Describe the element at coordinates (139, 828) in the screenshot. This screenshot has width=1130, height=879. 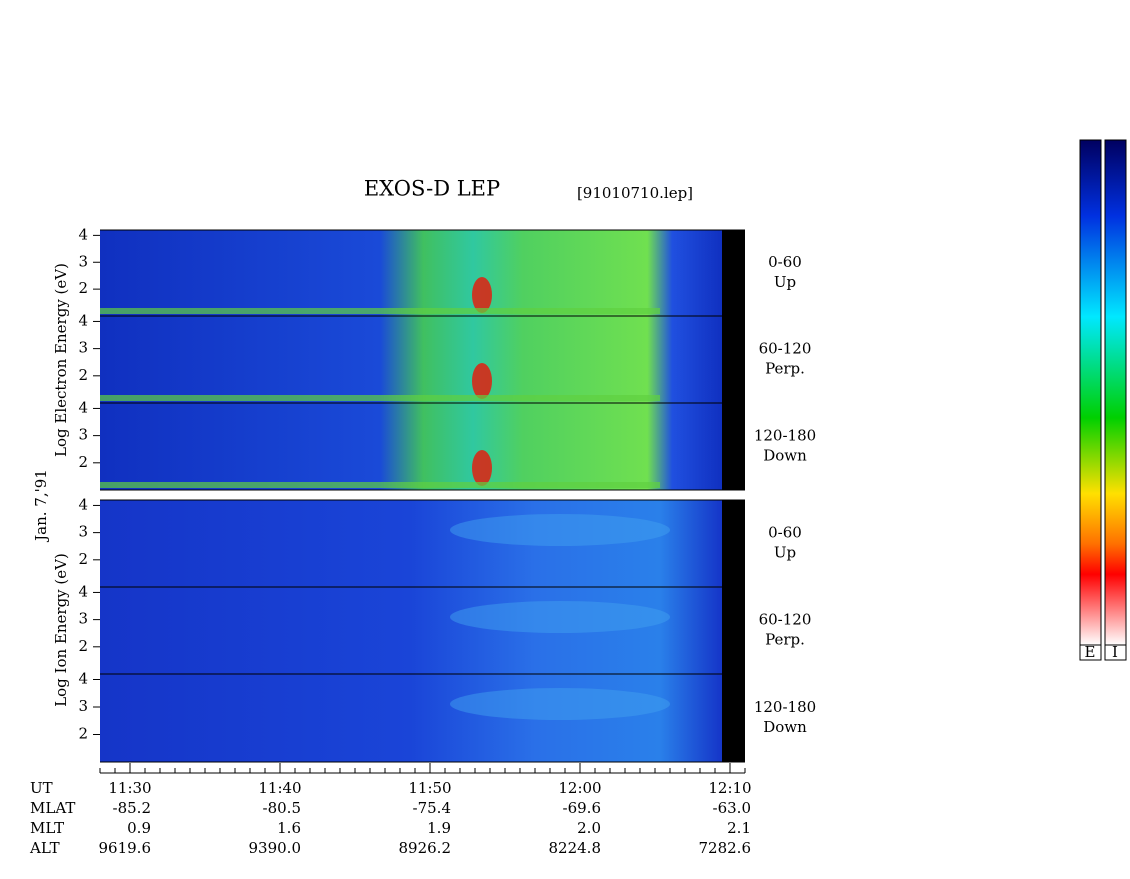
I see `orbit-value: 0.9` at that location.